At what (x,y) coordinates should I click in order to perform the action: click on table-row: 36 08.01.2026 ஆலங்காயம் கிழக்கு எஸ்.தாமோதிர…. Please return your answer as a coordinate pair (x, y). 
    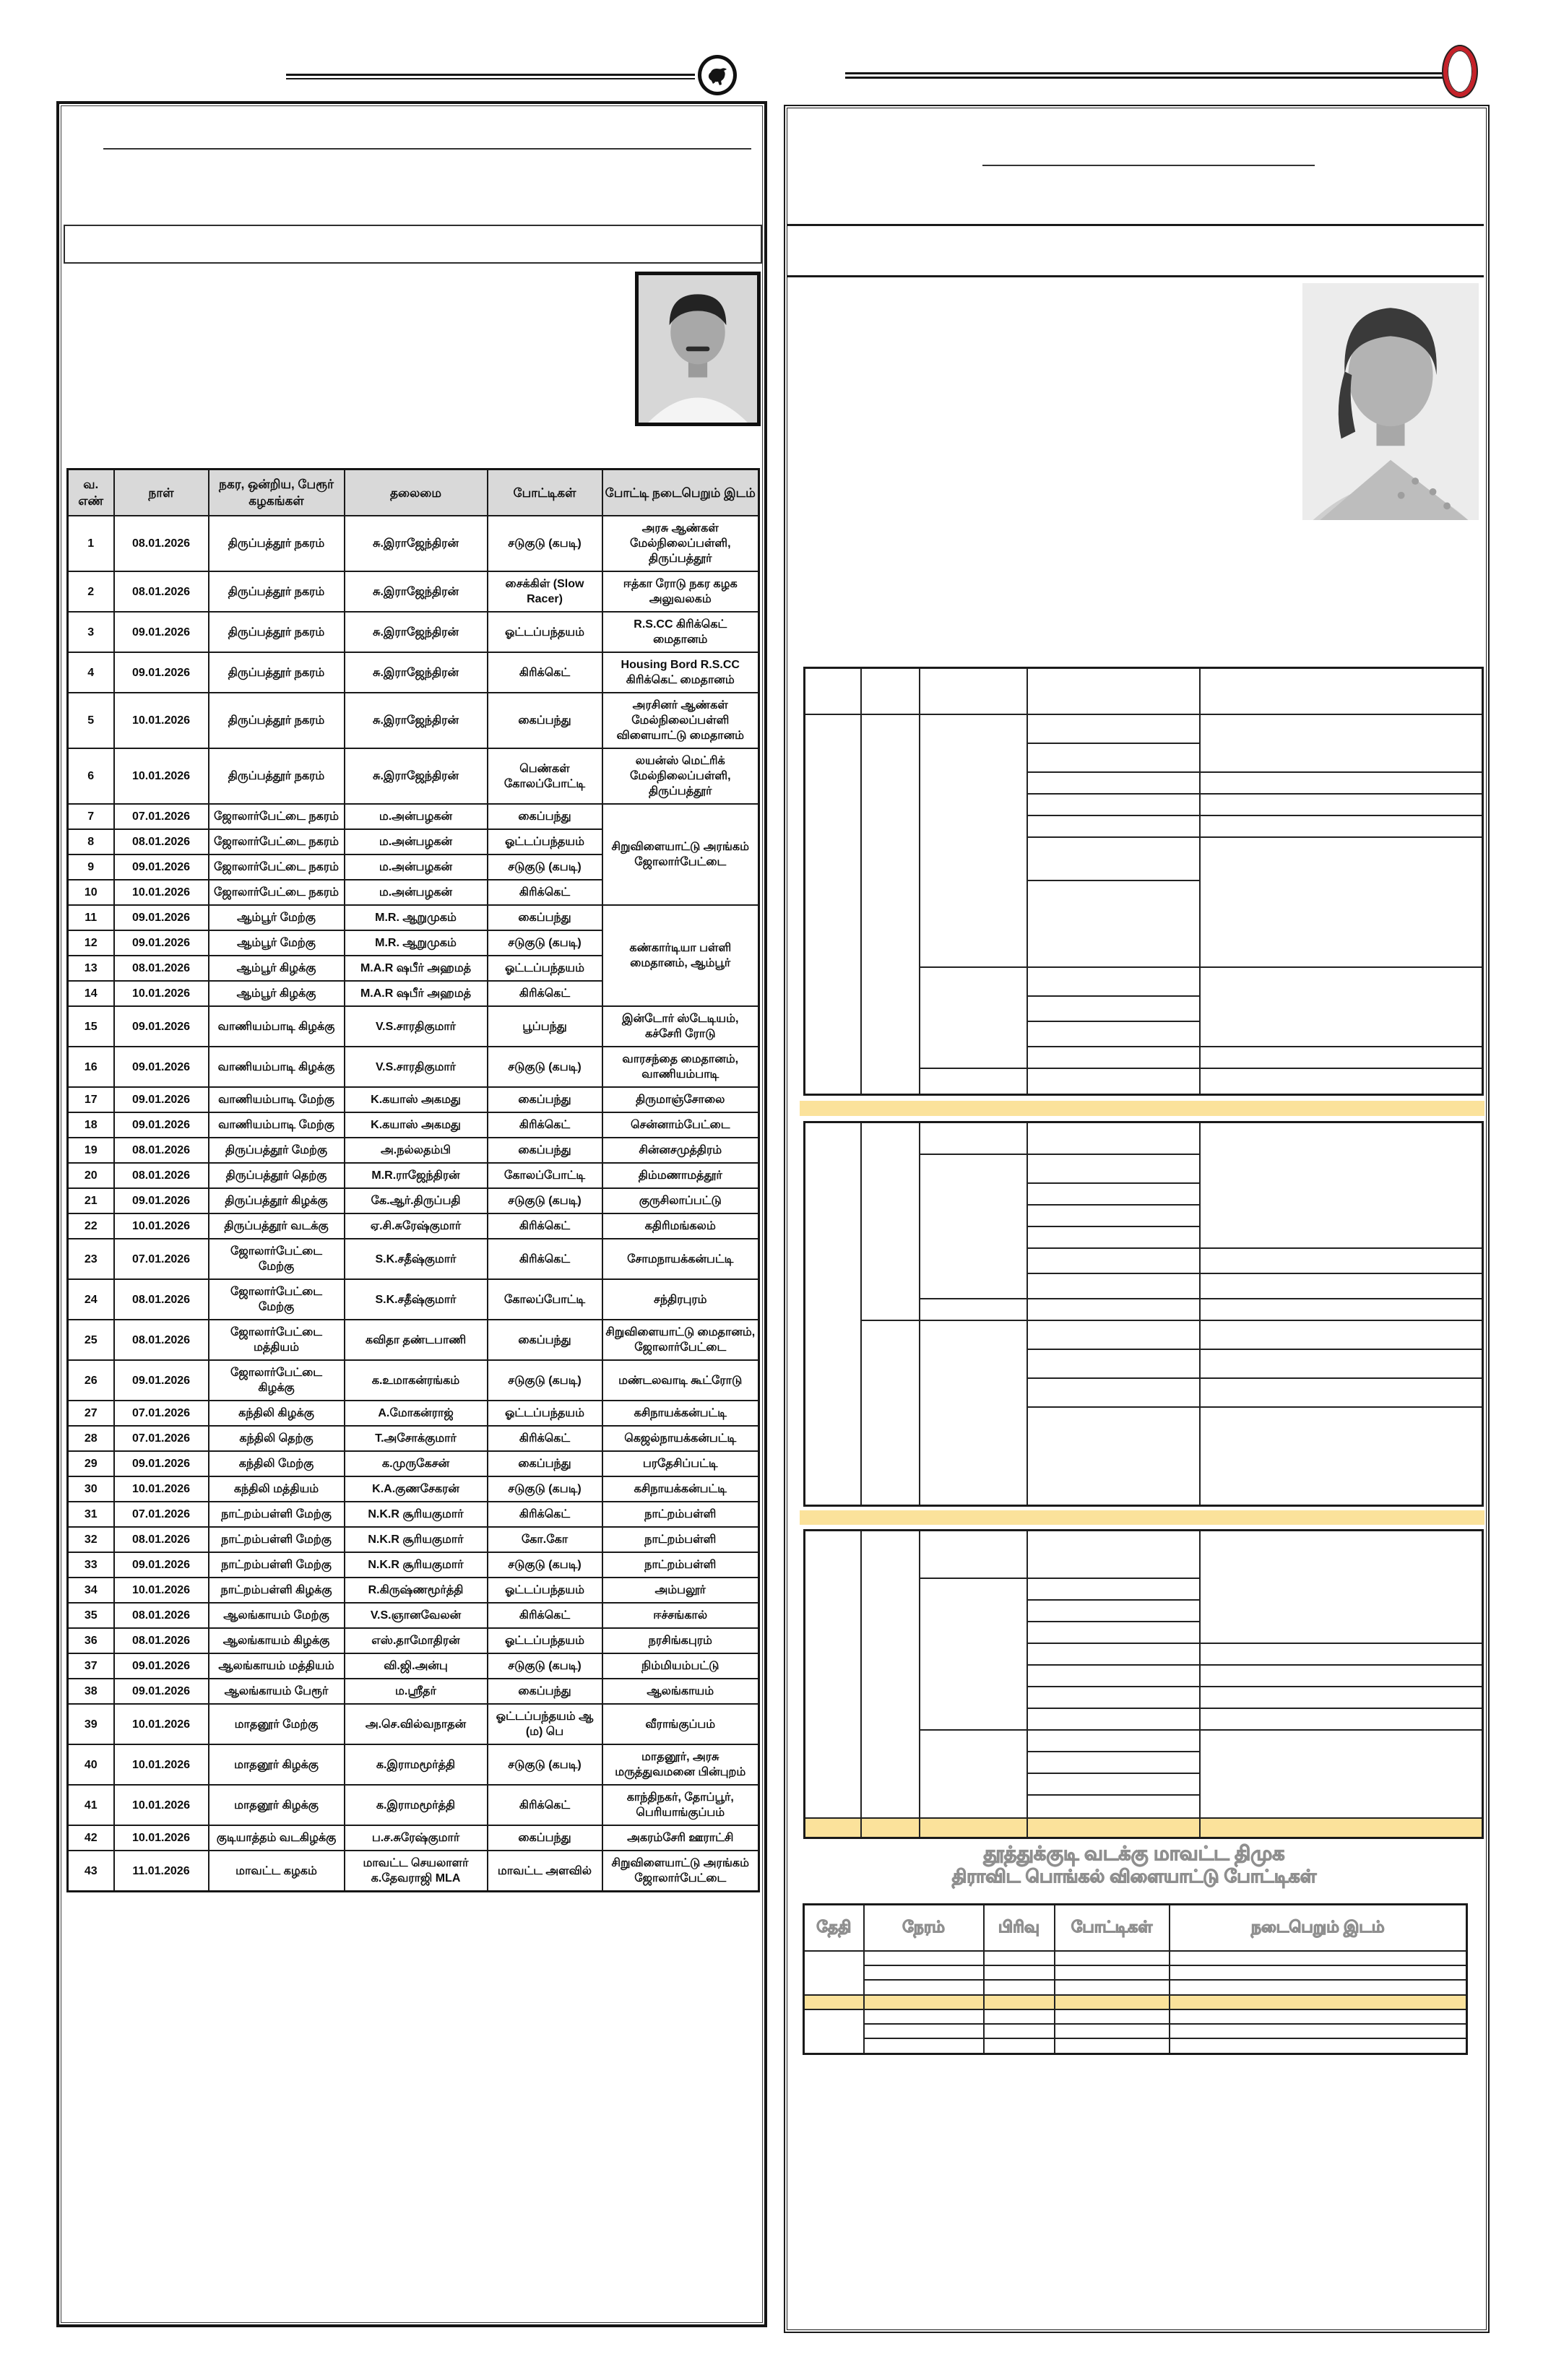
    Looking at the image, I should click on (413, 1640).